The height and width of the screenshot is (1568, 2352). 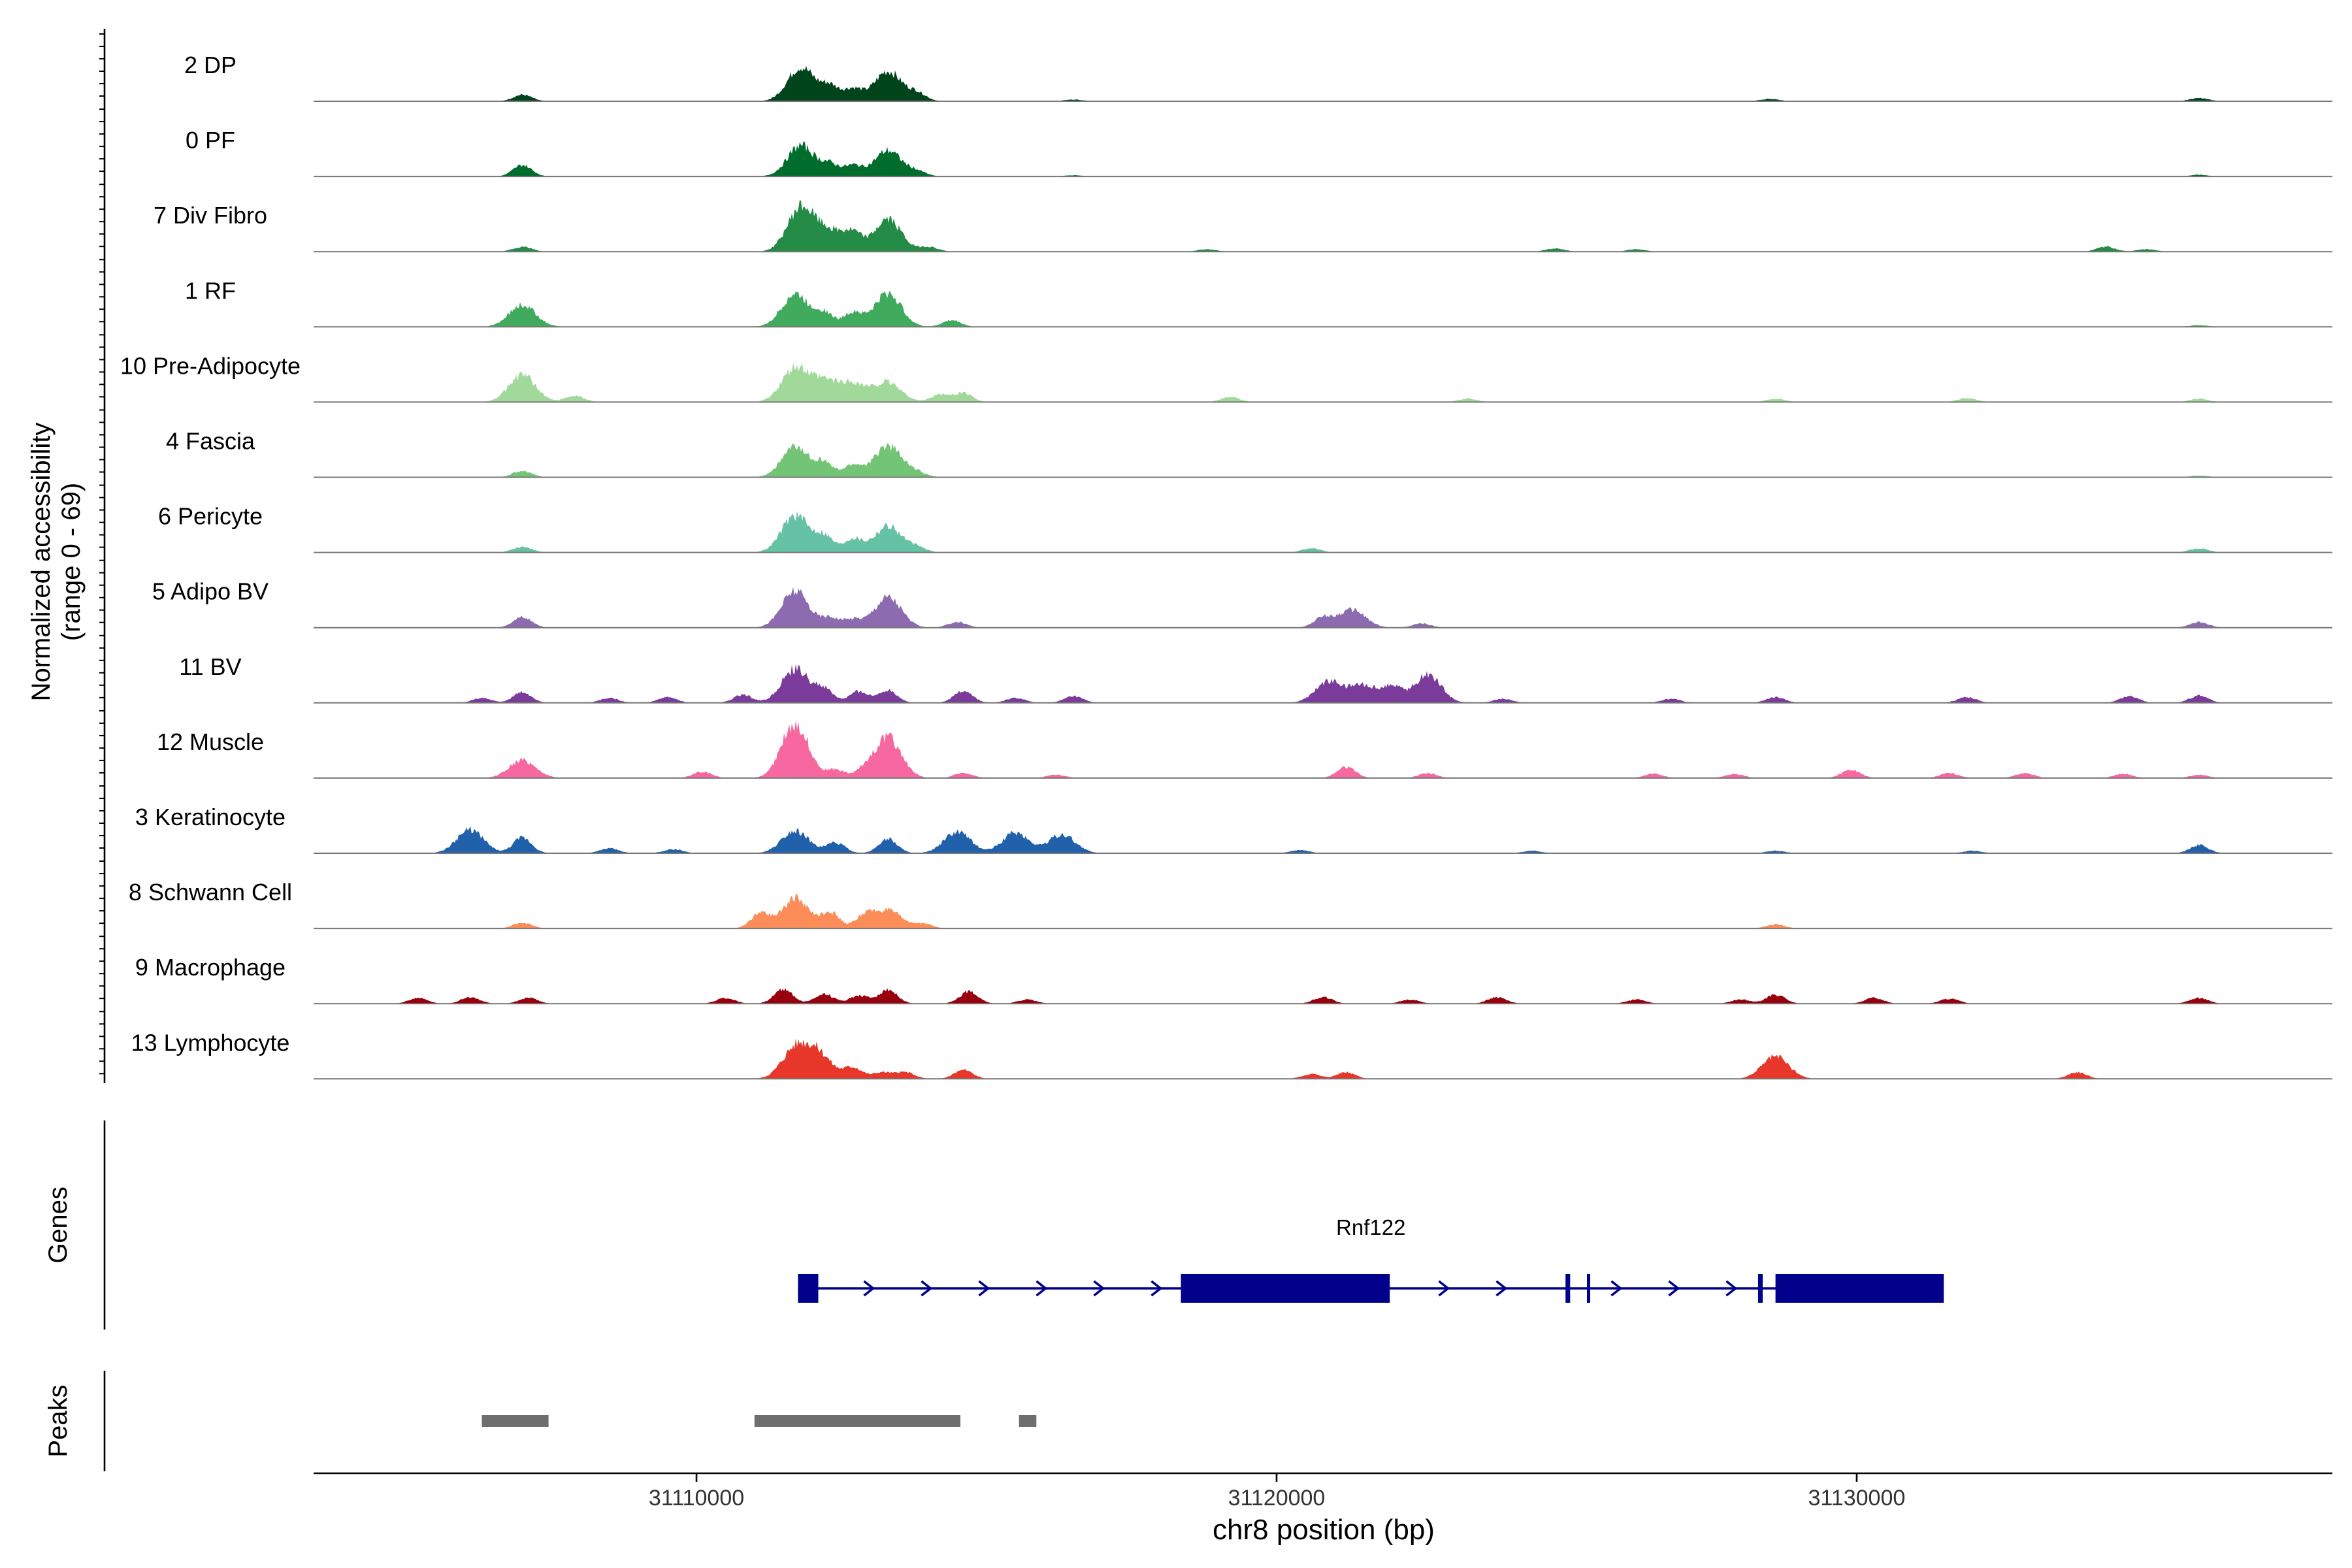 I want to click on coverage-area-3-keratinocyte, so click(x=1323, y=839).